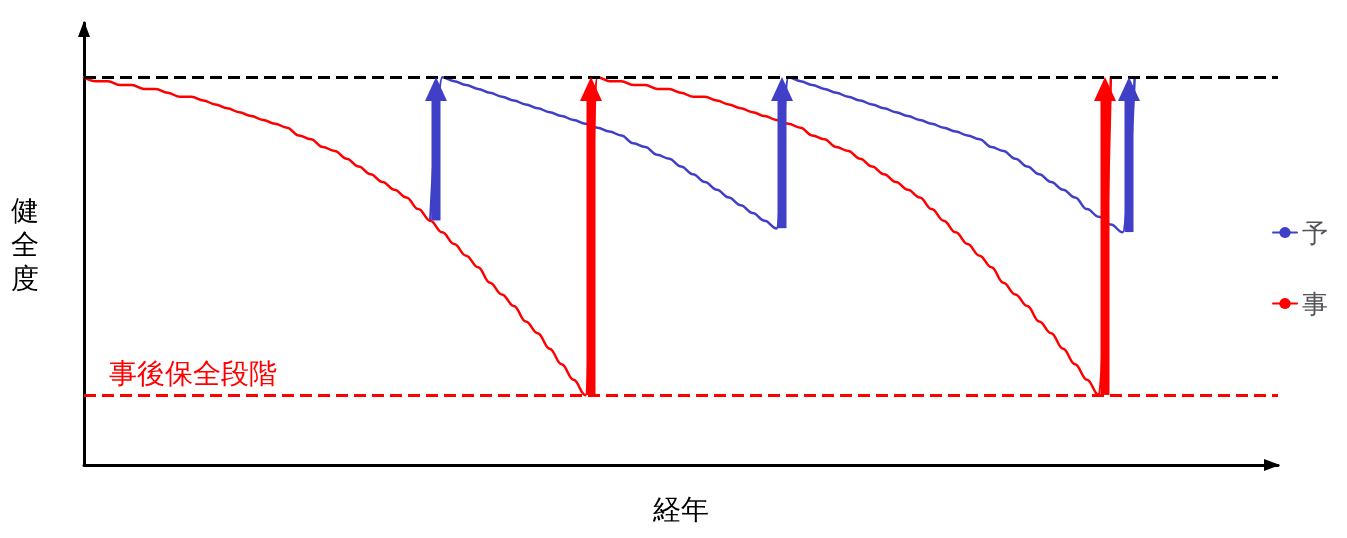 The image size is (1347, 538). What do you see at coordinates (25, 244) in the screenshot?
I see `y-axis-title: 健全度` at bounding box center [25, 244].